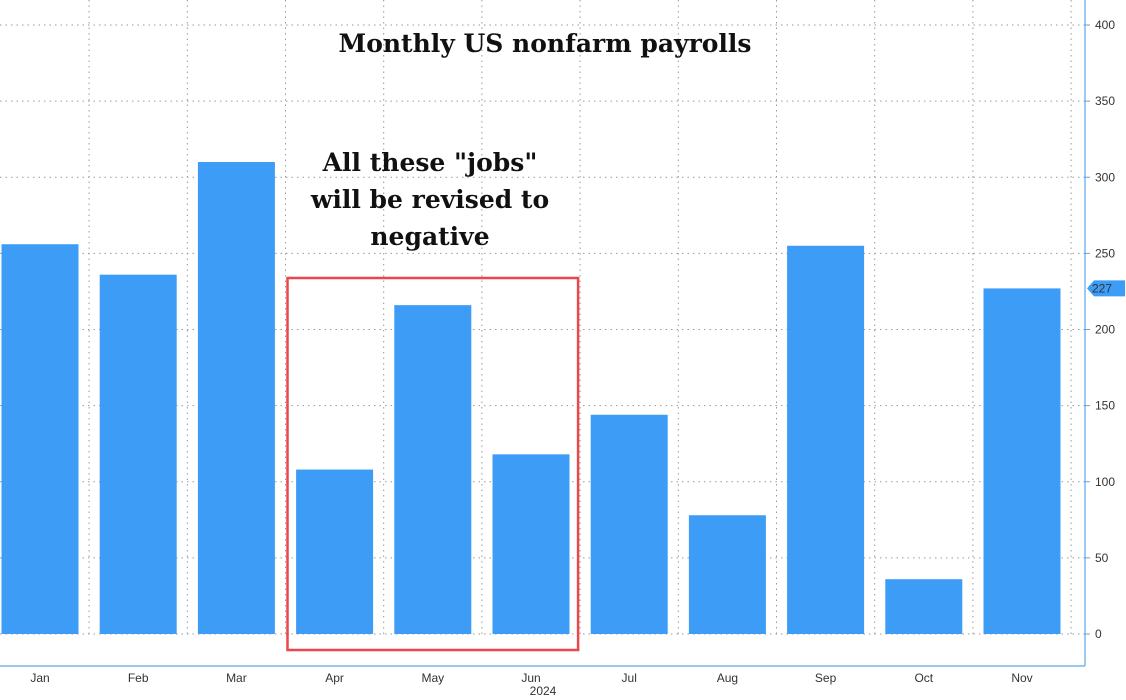 This screenshot has height=700, width=1126. Describe the element at coordinates (1098, 634) in the screenshot. I see `y-tick-label-0: 0` at that location.